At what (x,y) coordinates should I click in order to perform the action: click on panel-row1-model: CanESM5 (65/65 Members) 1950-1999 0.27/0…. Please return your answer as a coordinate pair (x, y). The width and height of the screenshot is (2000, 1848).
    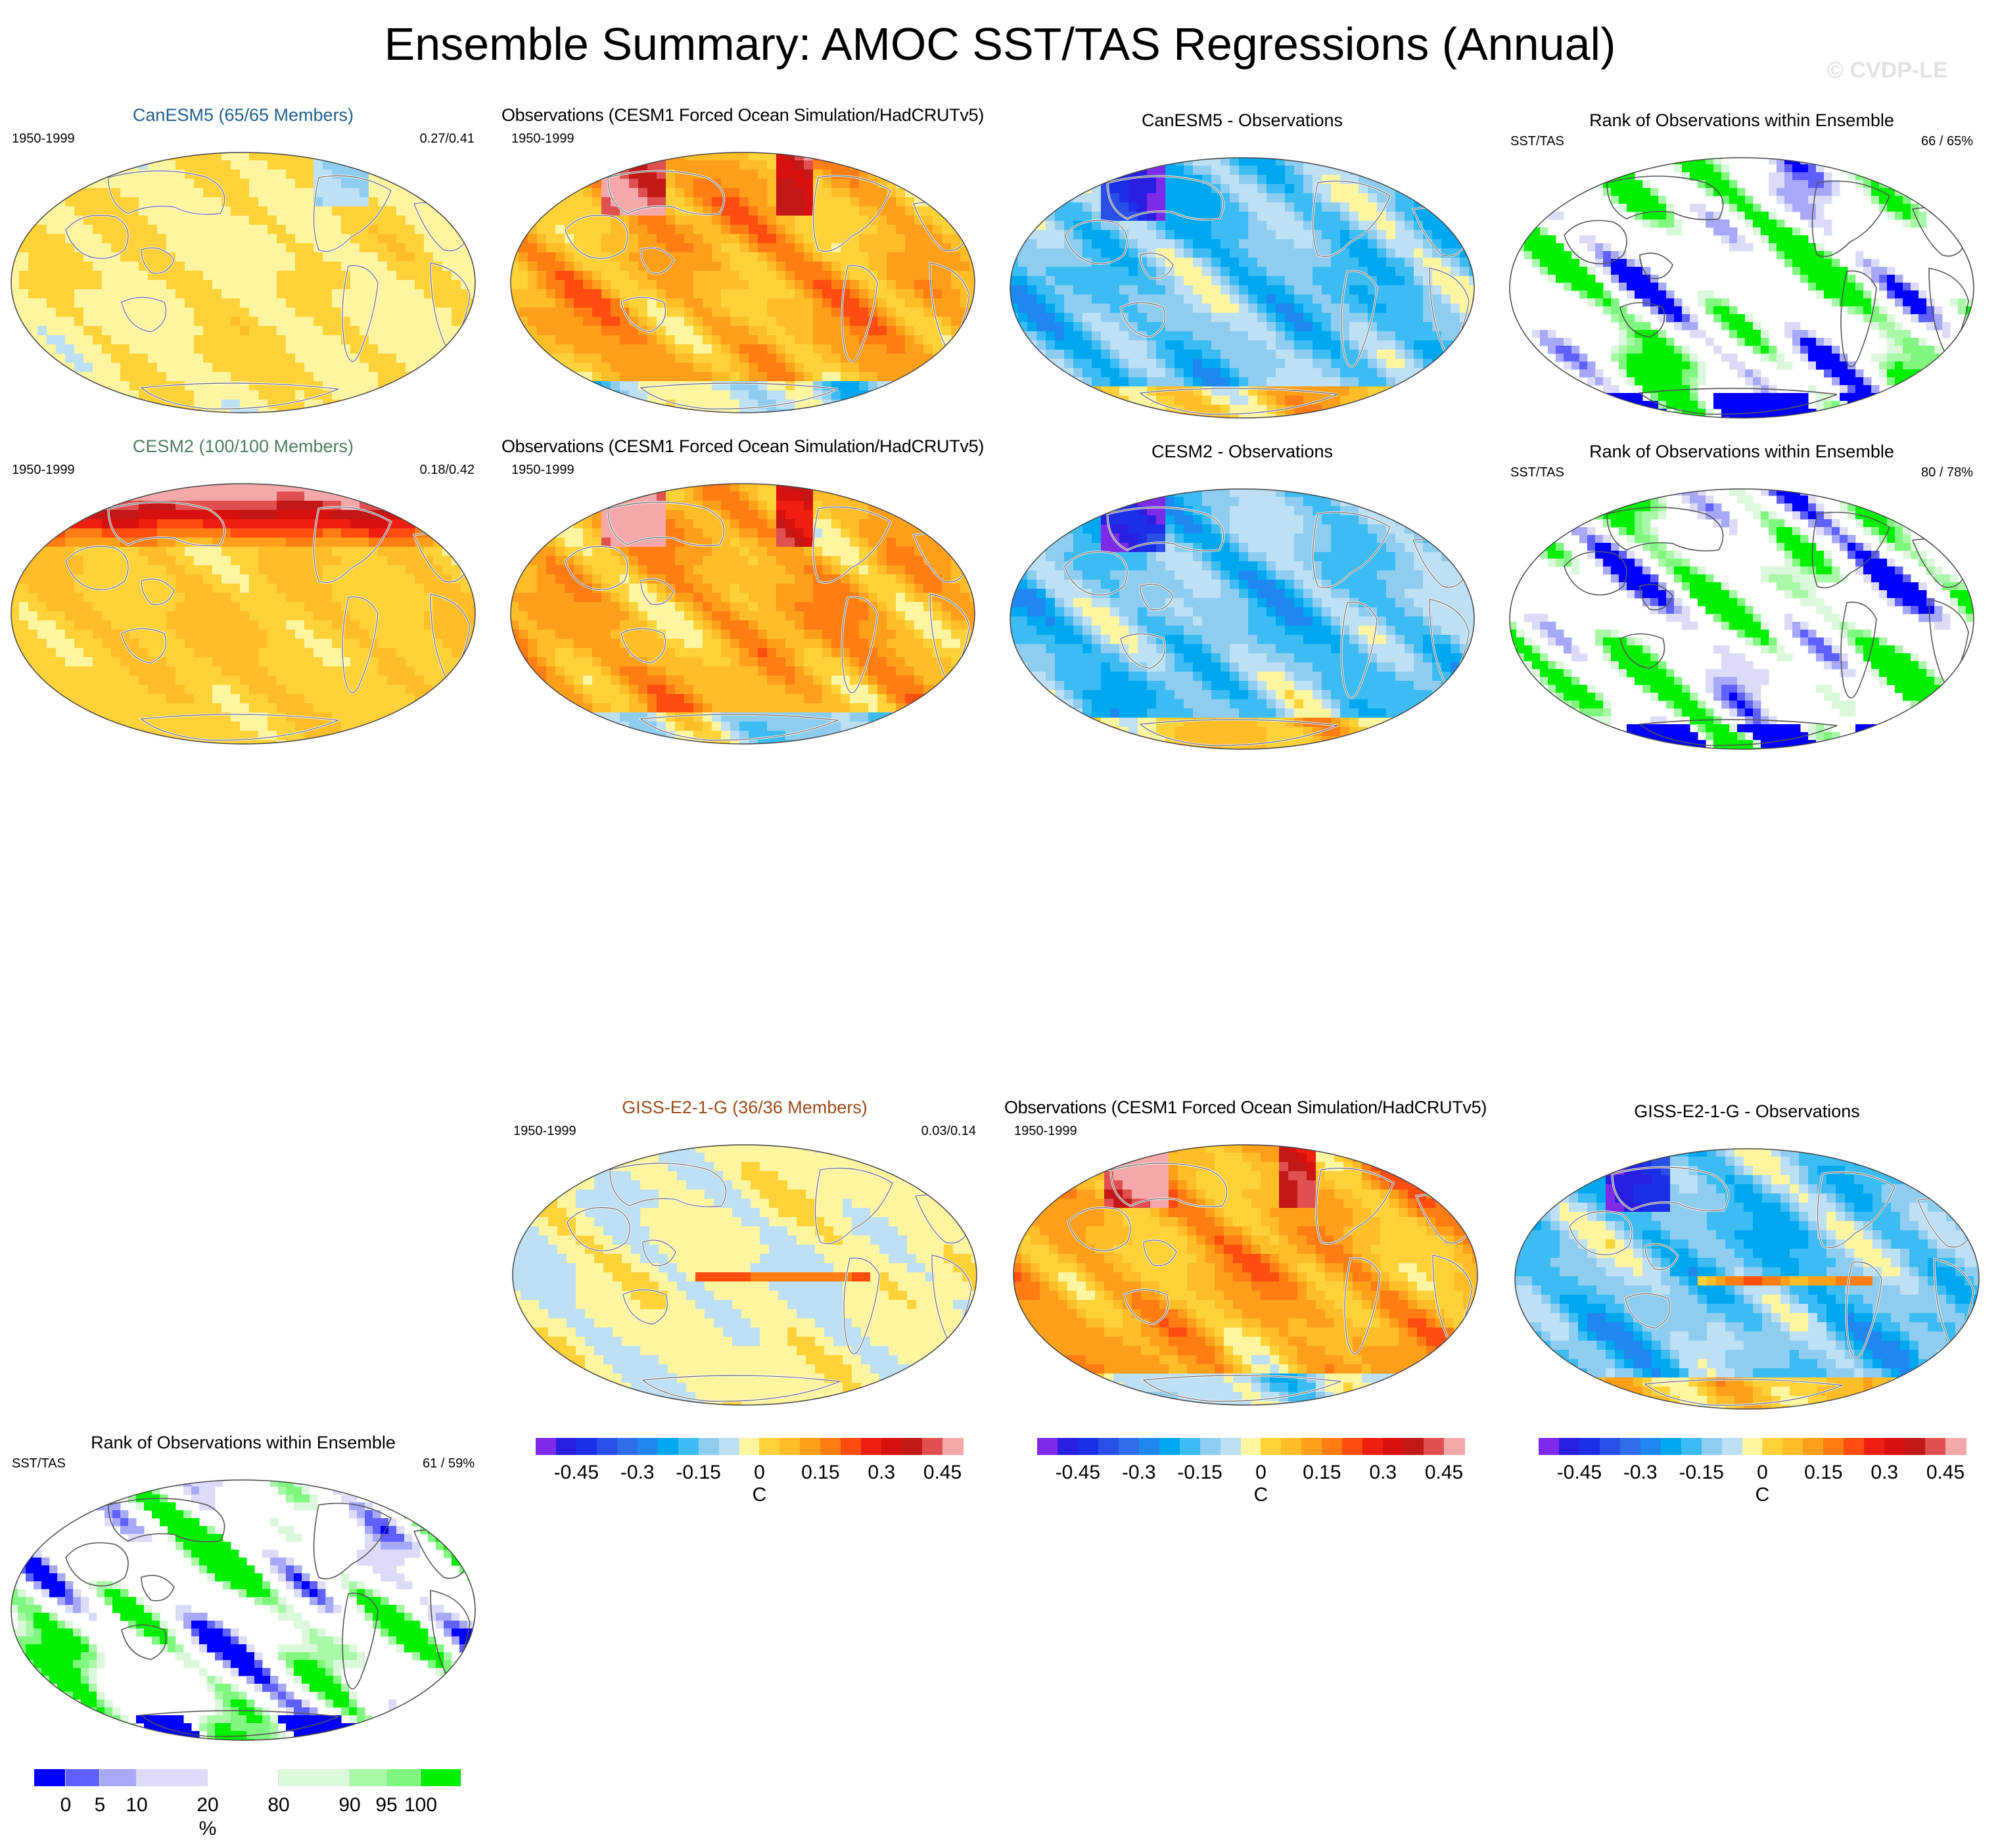
    Looking at the image, I should click on (243, 259).